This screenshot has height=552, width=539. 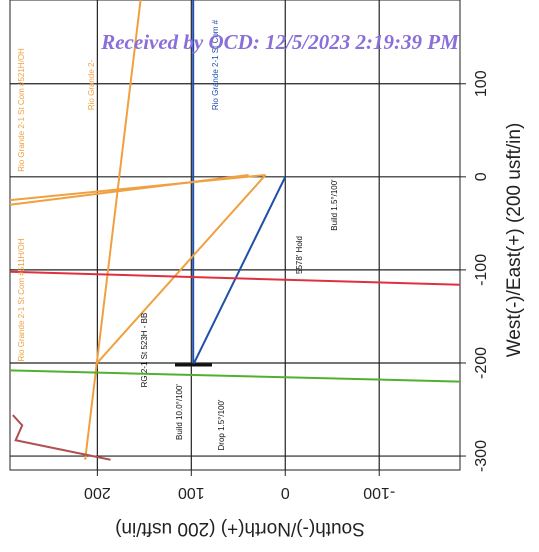 I want to click on x-tick-label: -100, so click(x=379, y=492).